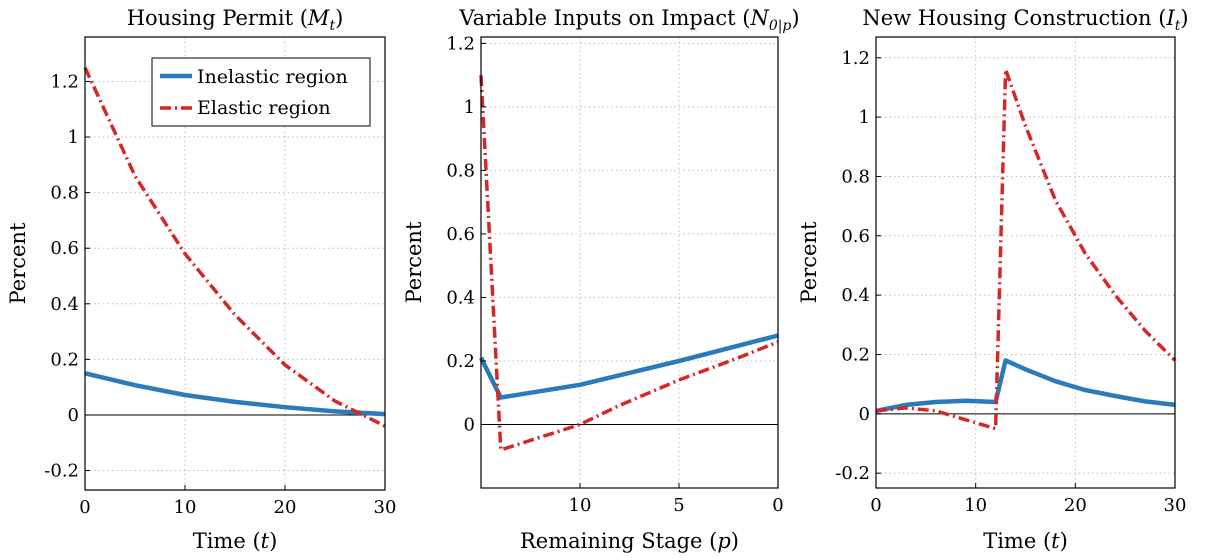 Image resolution: width=1207 pixels, height=558 pixels. What do you see at coordinates (261, 92) in the screenshot?
I see `legend: Inelastic region Elastic region` at bounding box center [261, 92].